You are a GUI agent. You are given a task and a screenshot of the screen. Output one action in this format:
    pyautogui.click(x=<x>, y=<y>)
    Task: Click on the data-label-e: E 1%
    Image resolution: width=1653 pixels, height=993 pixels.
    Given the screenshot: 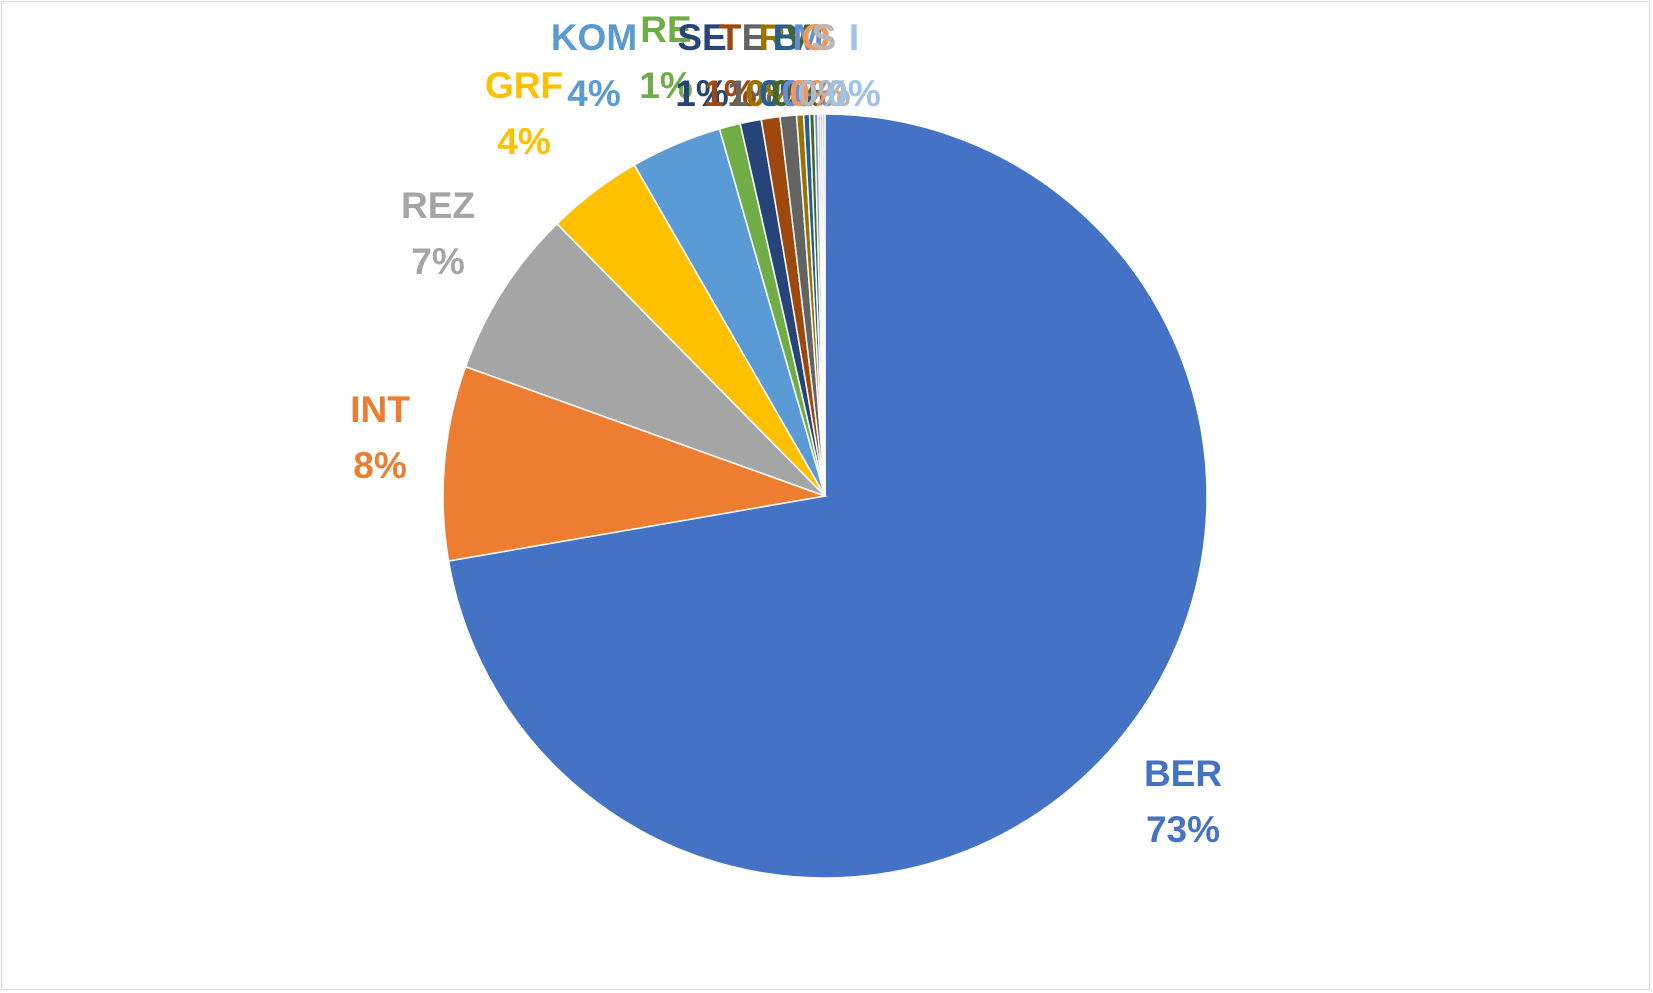 What is the action you would take?
    pyautogui.click(x=753, y=65)
    